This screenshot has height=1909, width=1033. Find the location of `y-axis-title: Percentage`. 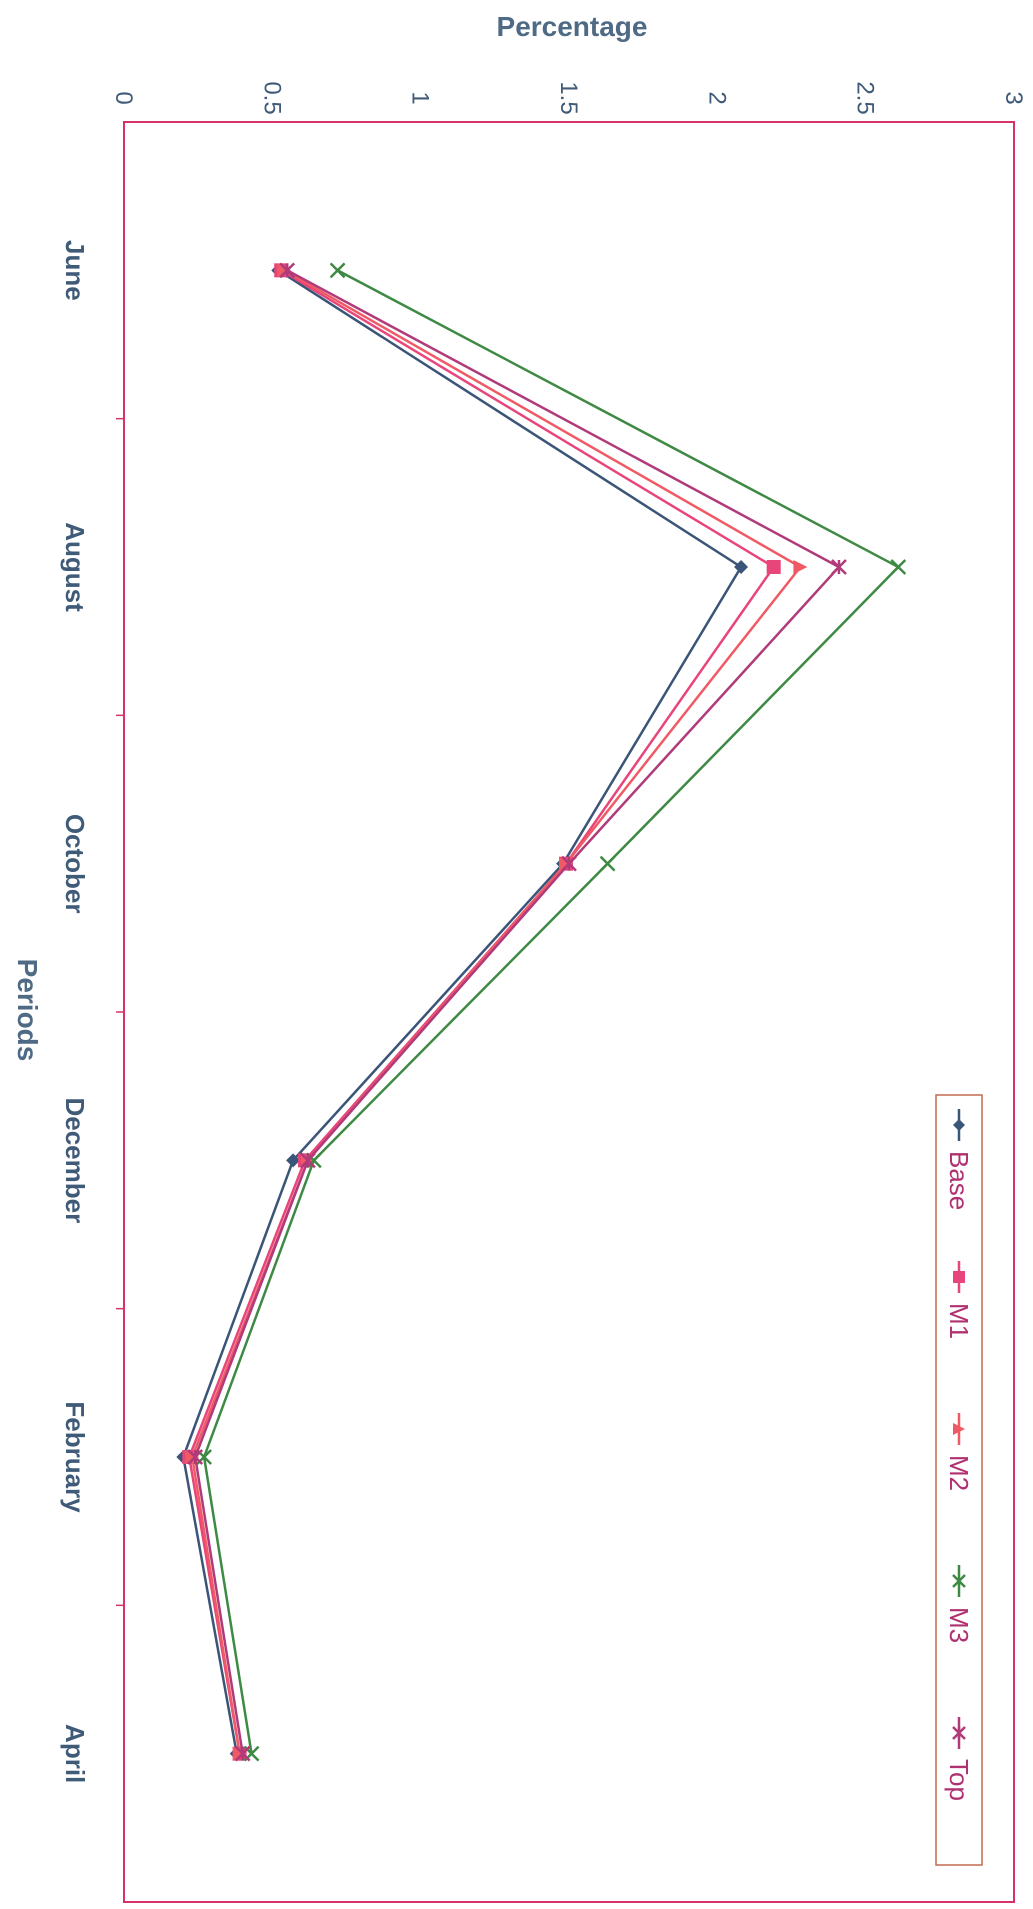

y-axis-title: Percentage is located at coordinates (572, 26).